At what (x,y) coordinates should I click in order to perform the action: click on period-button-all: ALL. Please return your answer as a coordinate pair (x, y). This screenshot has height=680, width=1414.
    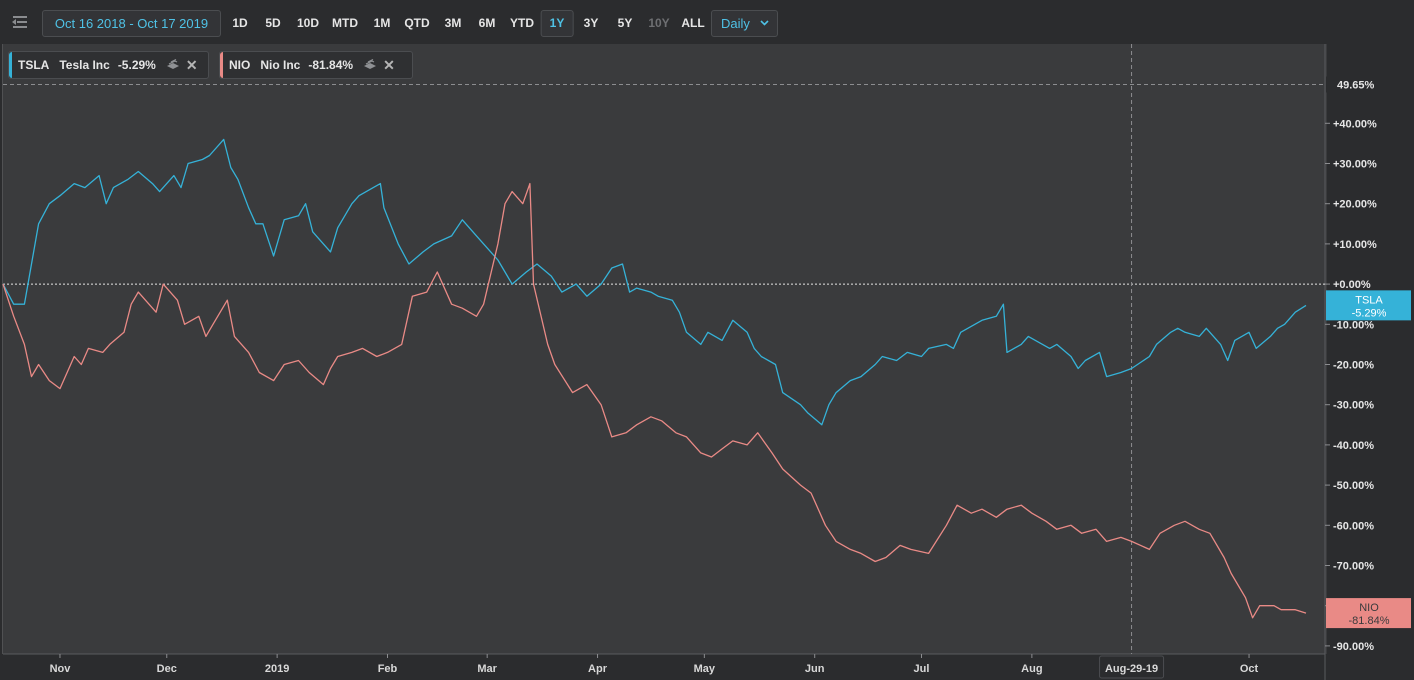
    Looking at the image, I should click on (693, 23).